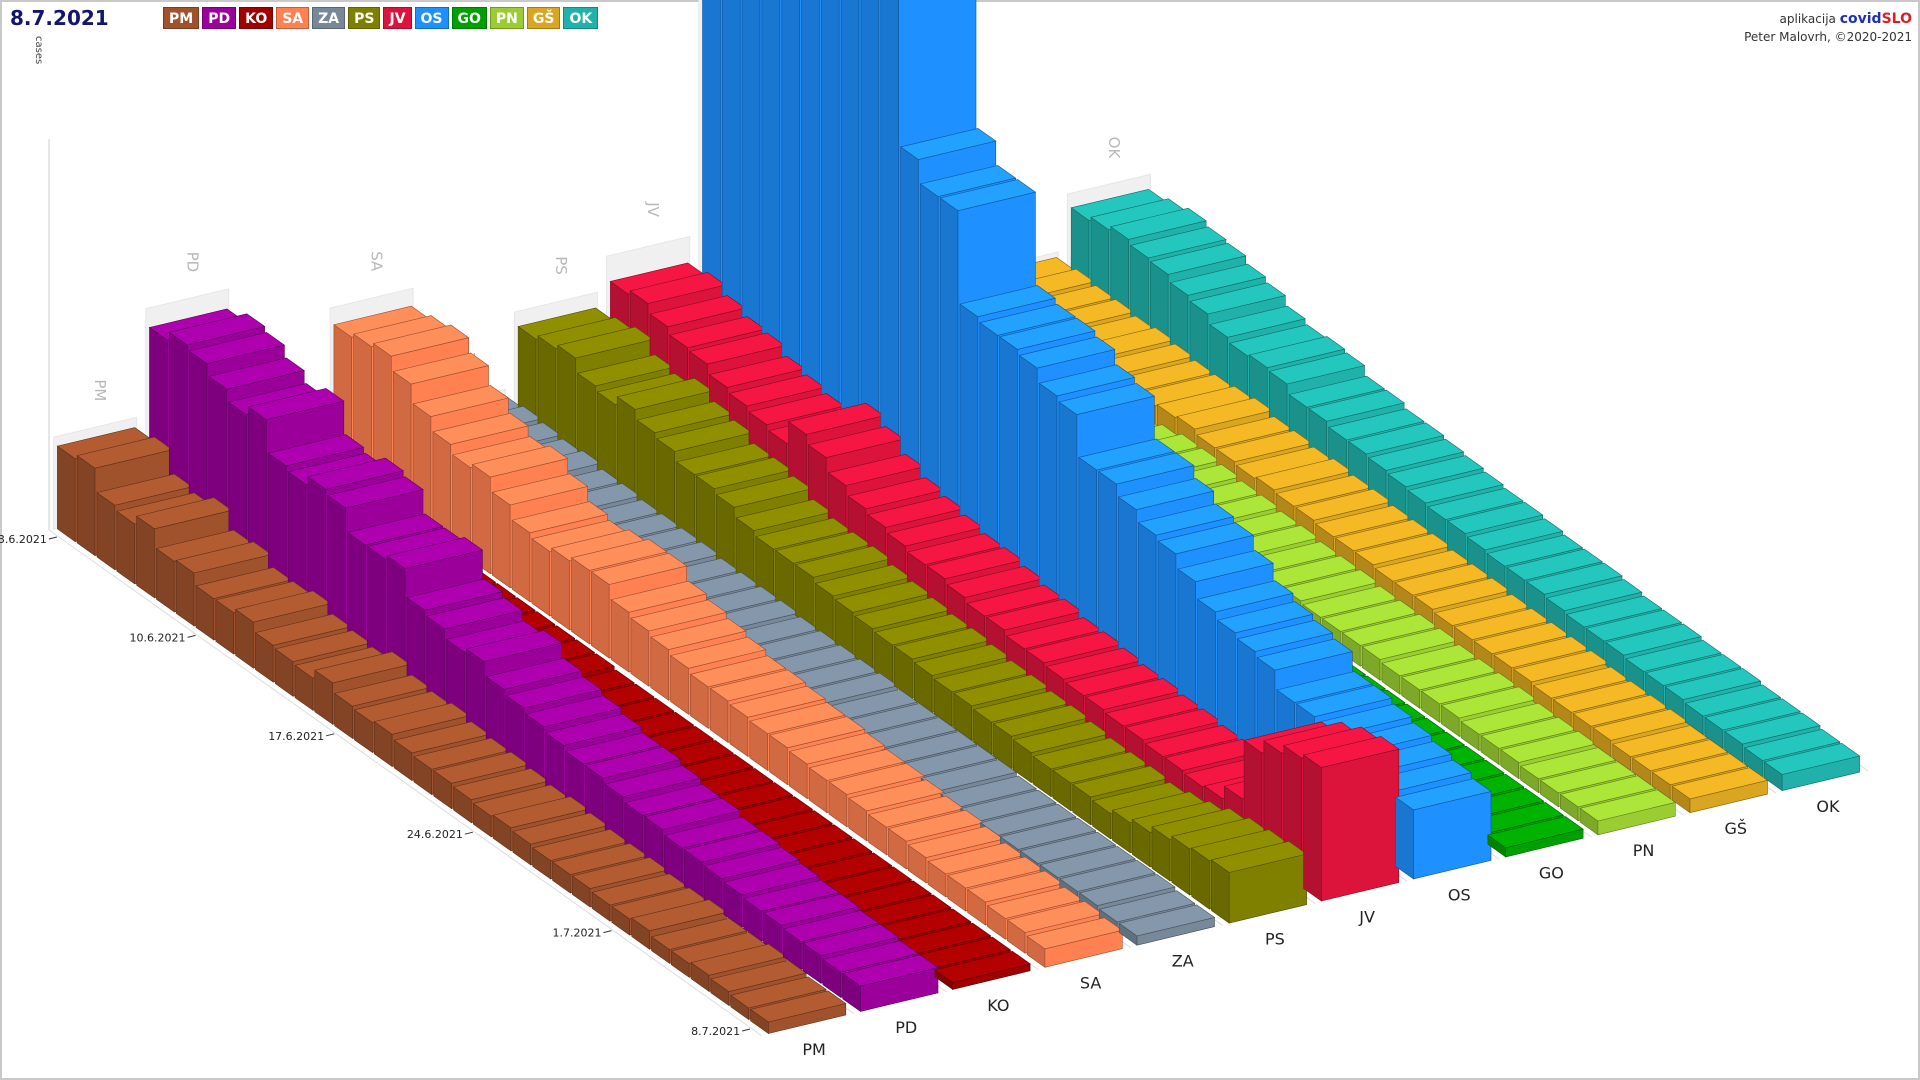 The height and width of the screenshot is (1080, 1920). I want to click on legend-pd: PD, so click(219, 18).